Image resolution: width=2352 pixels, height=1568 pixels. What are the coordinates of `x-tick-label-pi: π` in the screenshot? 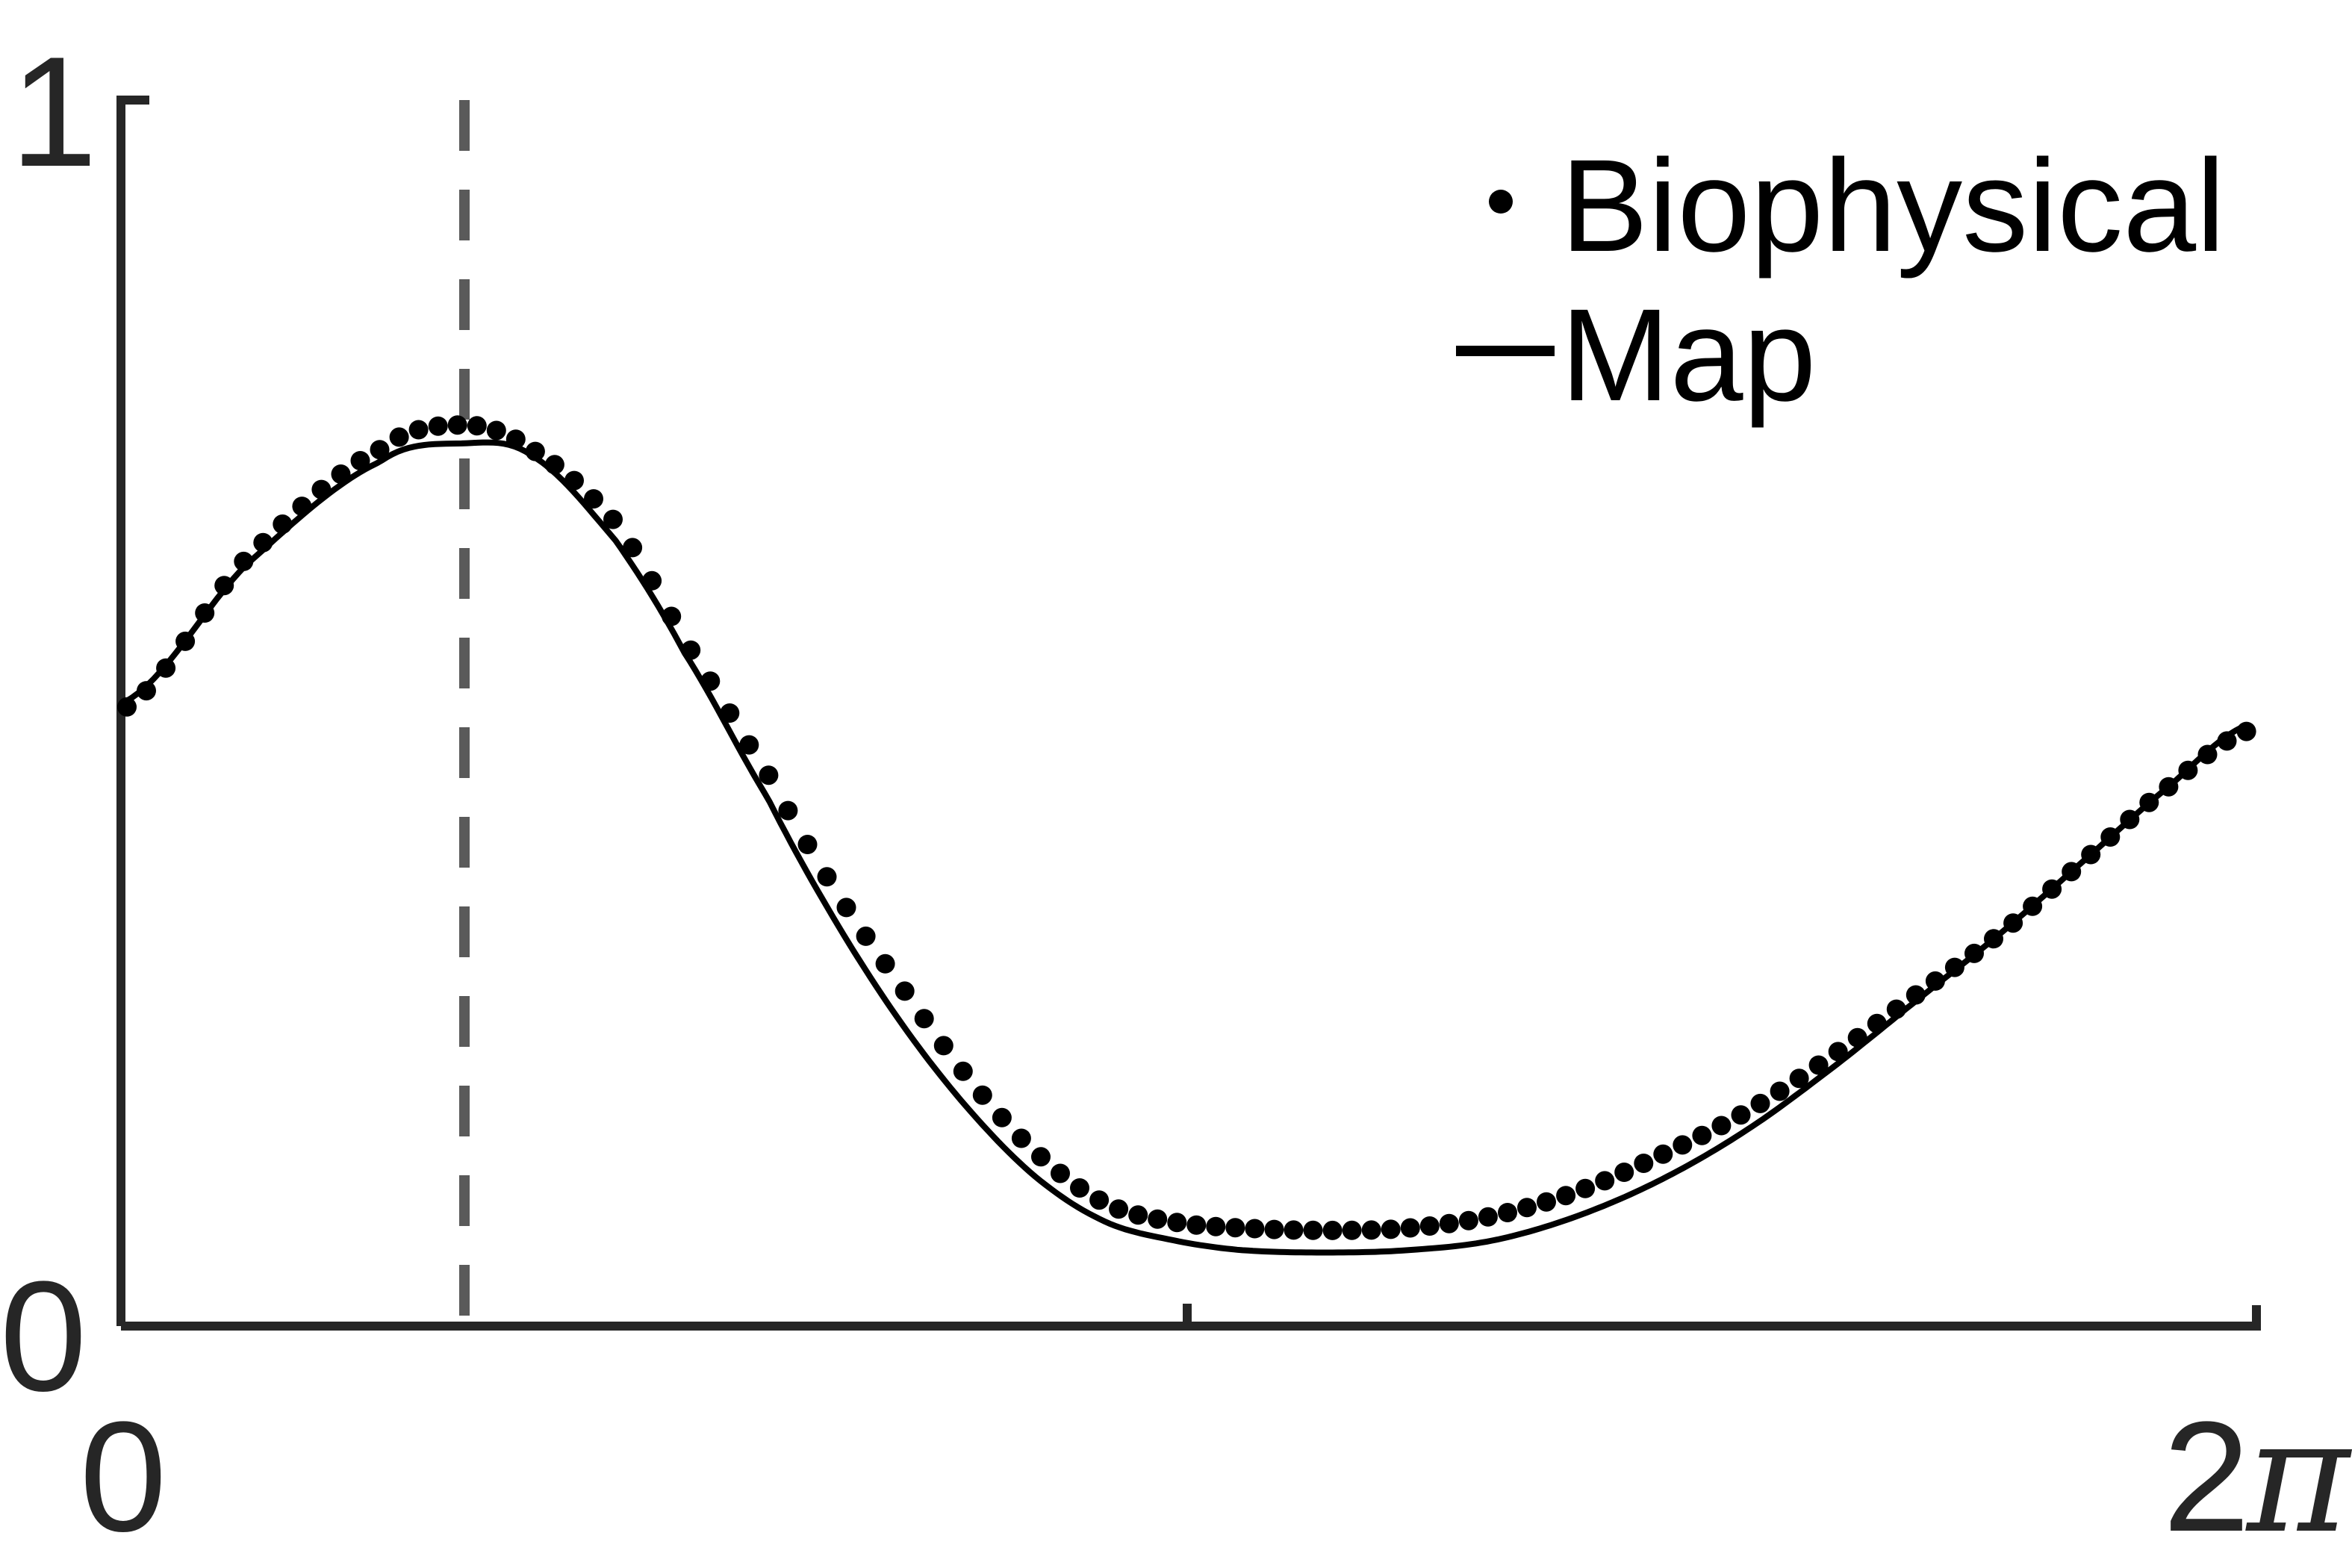 It's located at (2298, 1476).